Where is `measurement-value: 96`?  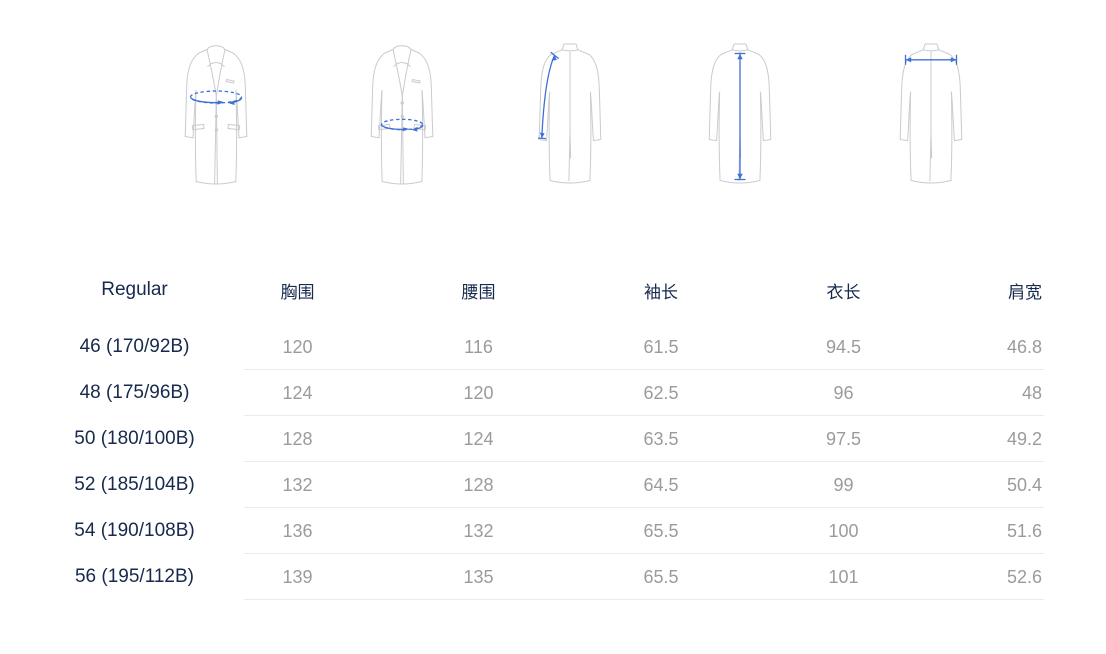 measurement-value: 96 is located at coordinates (843, 392).